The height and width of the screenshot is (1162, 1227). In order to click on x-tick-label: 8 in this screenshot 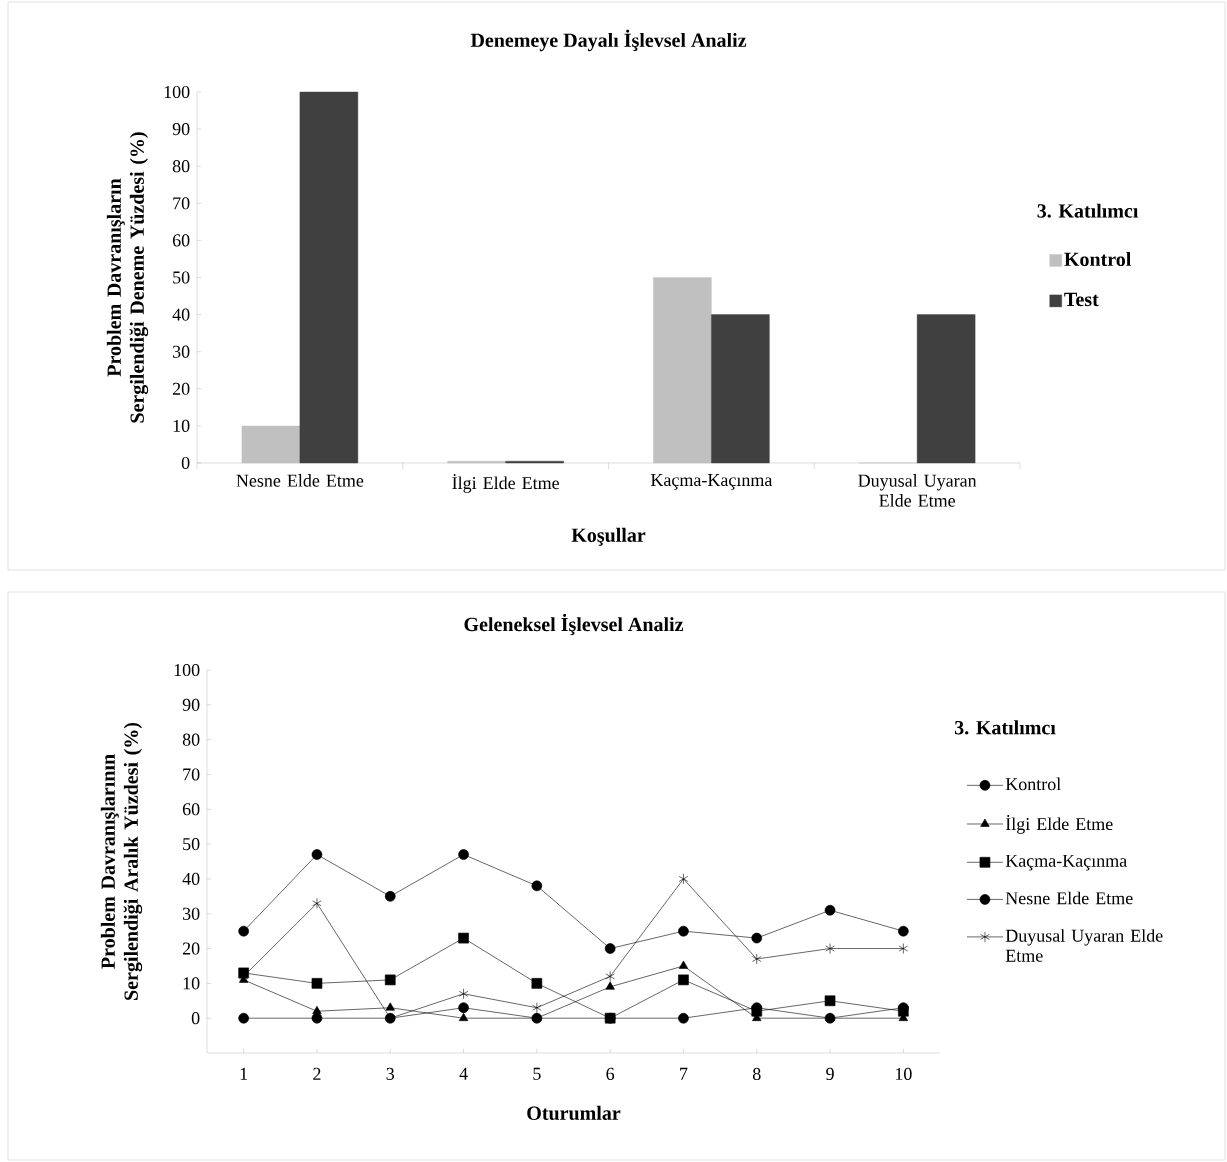, I will do `click(756, 1074)`.